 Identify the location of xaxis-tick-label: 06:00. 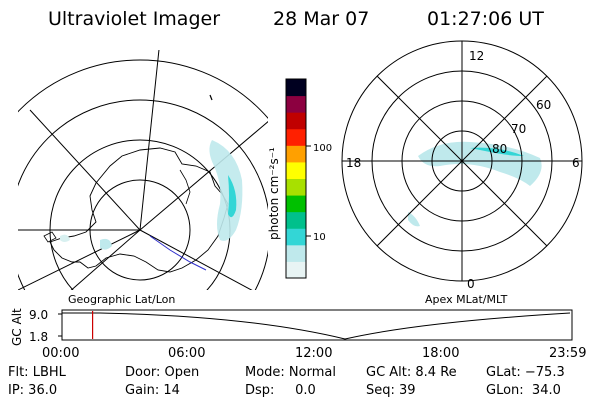
(186, 353).